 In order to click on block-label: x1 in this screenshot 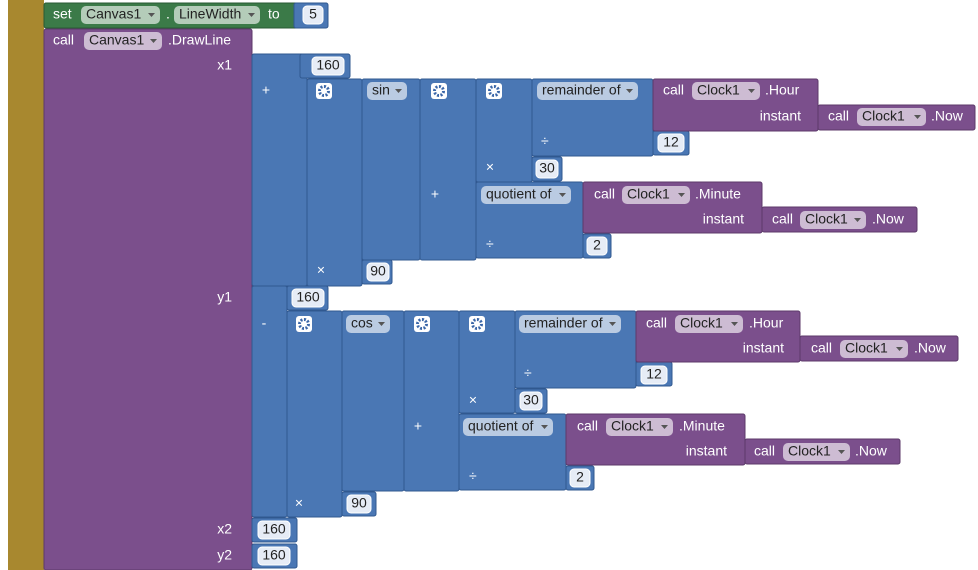, I will do `click(224, 65)`.